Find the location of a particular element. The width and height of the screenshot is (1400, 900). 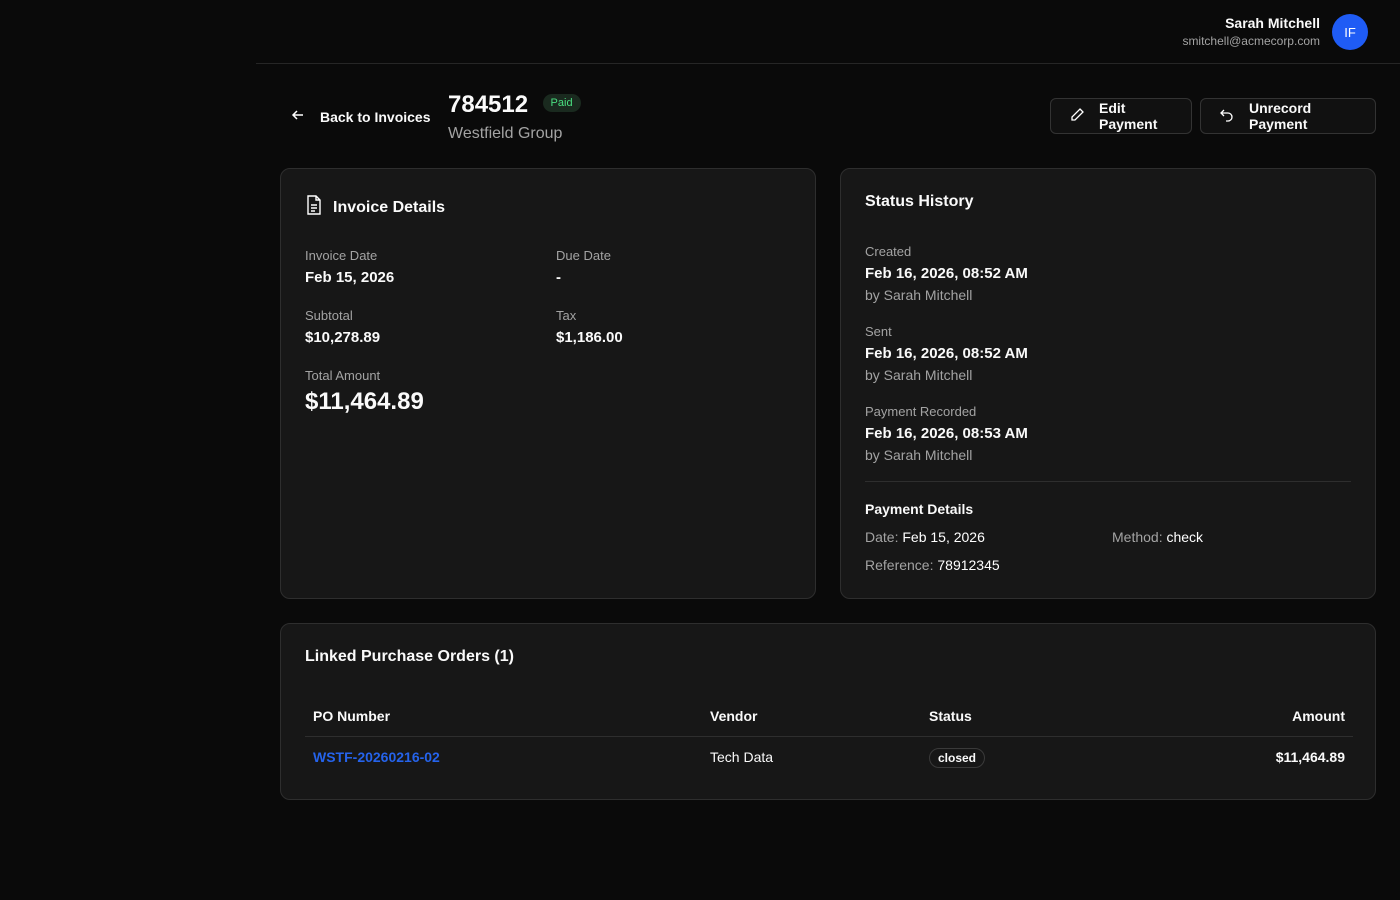

top-bar: Sarah Mitchell smitchell@acmecorp.com IF is located at coordinates (828, 32).